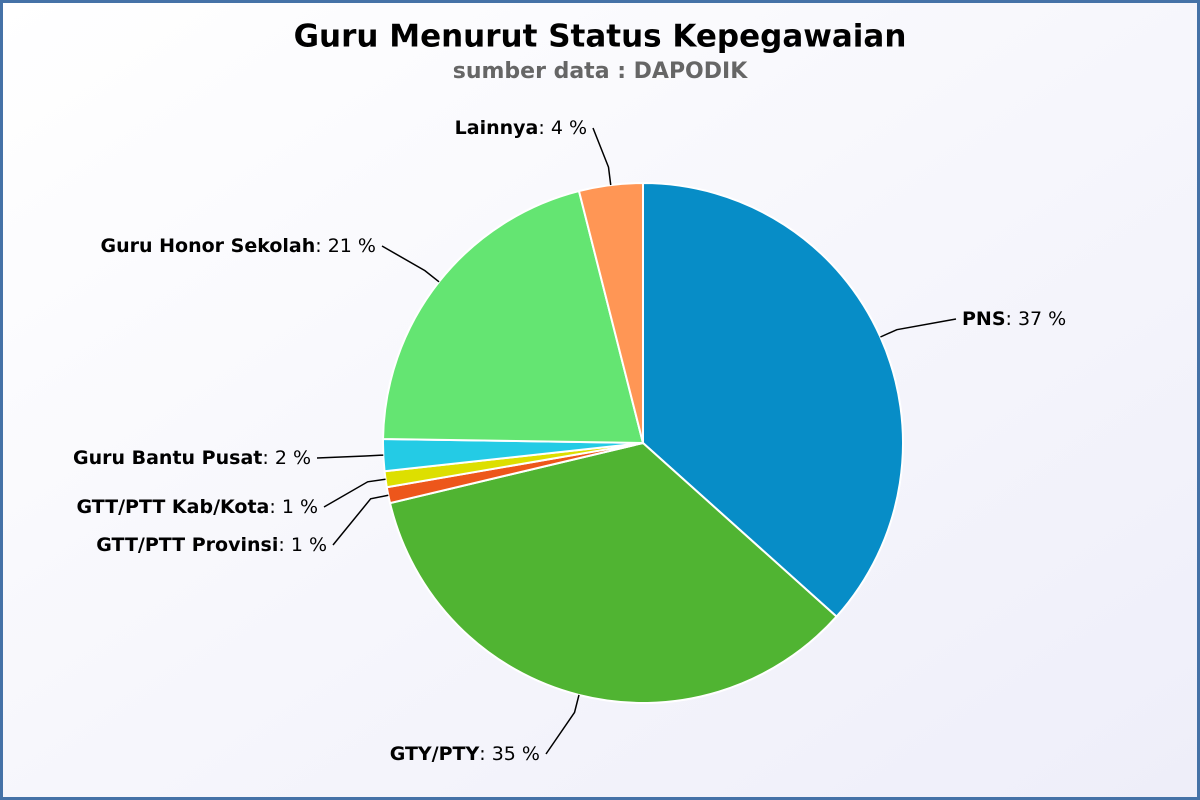  I want to click on data-label: PNS: 37 %, so click(1014, 319).